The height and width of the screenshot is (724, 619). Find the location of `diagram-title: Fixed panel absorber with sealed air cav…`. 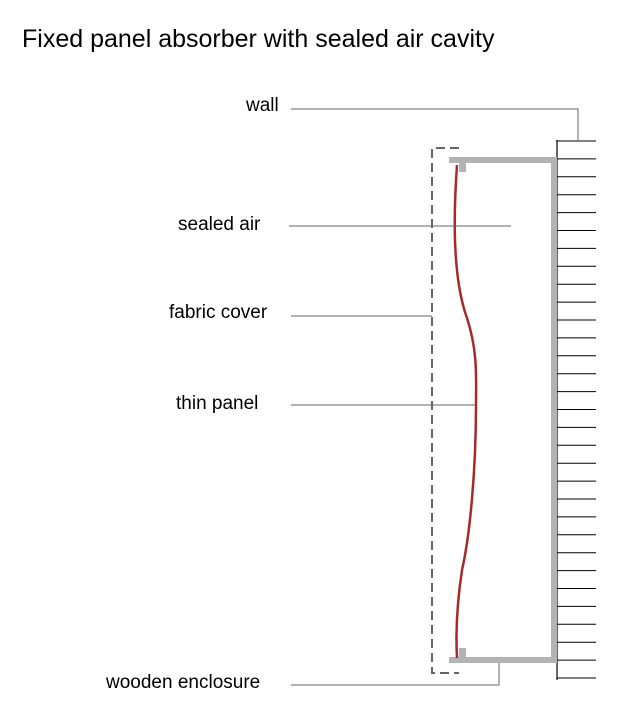

diagram-title: Fixed panel absorber with sealed air cav… is located at coordinates (258, 39).